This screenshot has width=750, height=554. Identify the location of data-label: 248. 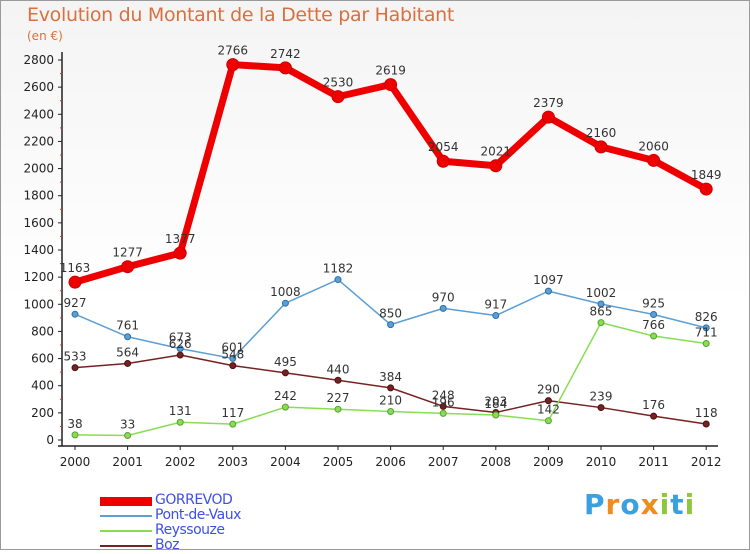
(443, 395).